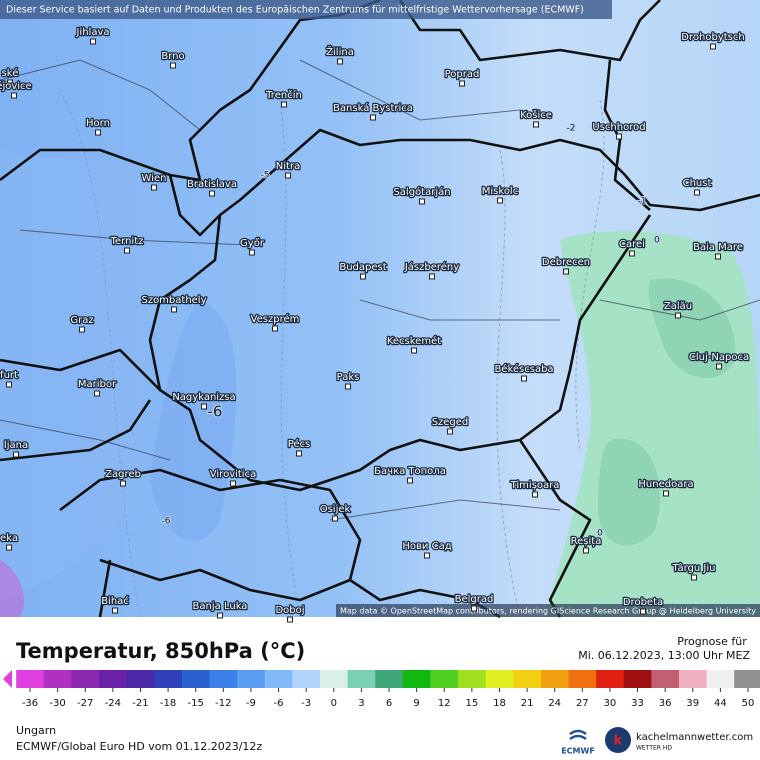 Image resolution: width=760 pixels, height=760 pixels. Describe the element at coordinates (500, 191) in the screenshot. I see `city-label: Miskolc` at that location.